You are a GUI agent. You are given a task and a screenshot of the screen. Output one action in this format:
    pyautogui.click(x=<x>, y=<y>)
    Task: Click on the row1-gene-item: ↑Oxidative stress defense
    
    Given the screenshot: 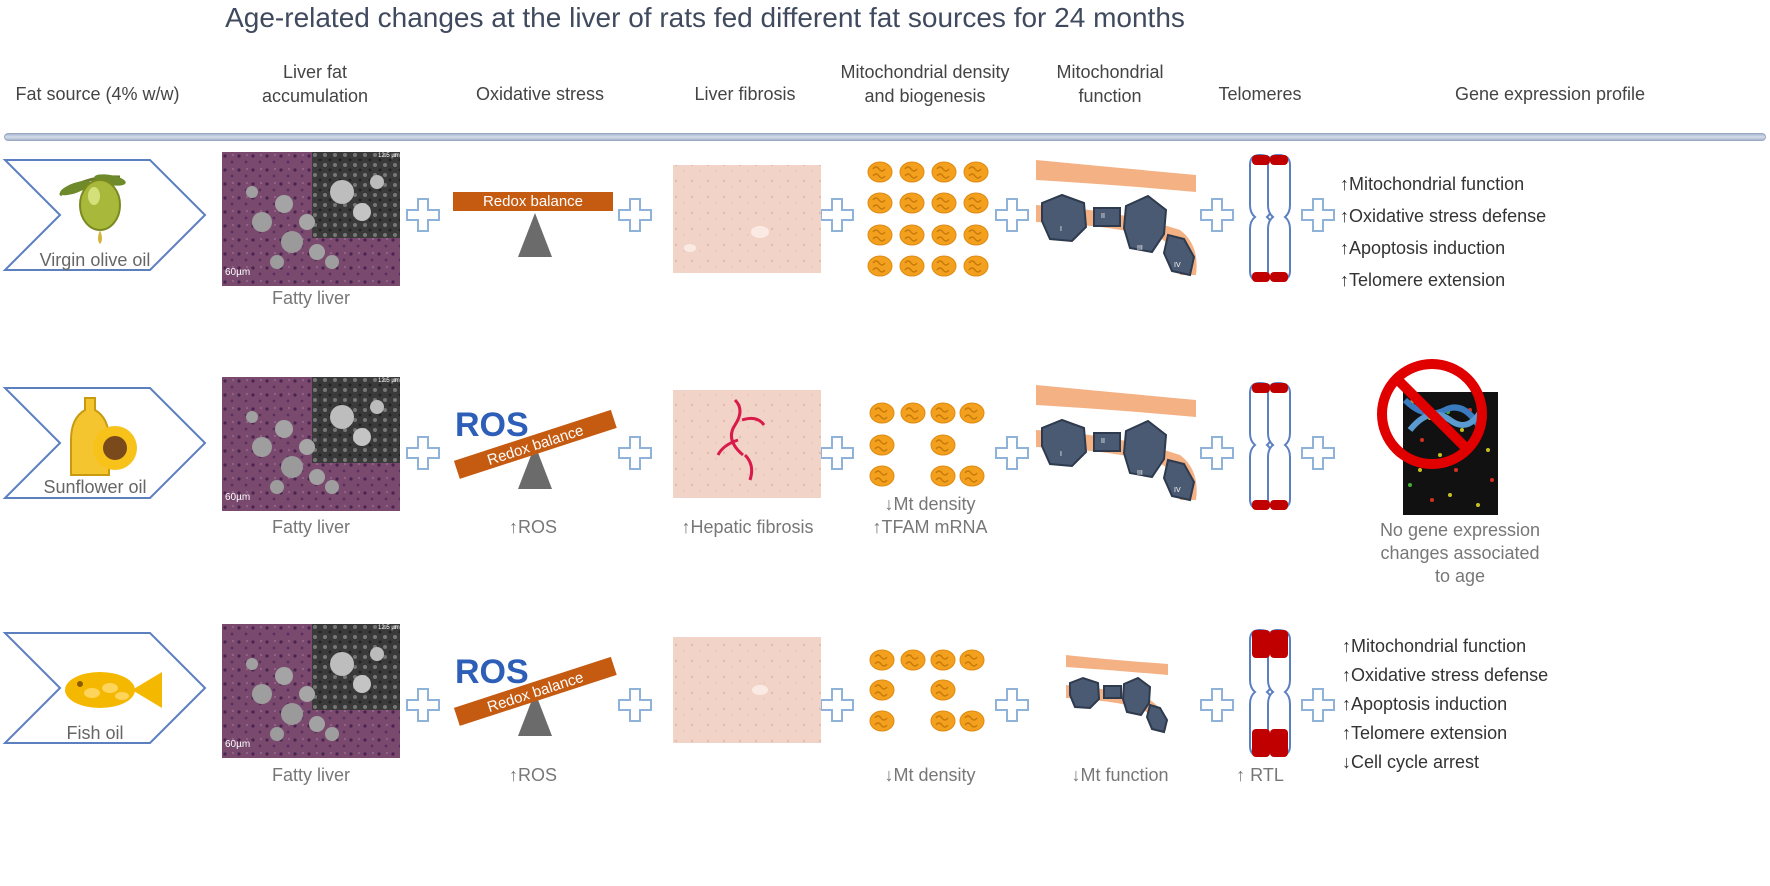 What is the action you would take?
    pyautogui.click(x=1443, y=216)
    